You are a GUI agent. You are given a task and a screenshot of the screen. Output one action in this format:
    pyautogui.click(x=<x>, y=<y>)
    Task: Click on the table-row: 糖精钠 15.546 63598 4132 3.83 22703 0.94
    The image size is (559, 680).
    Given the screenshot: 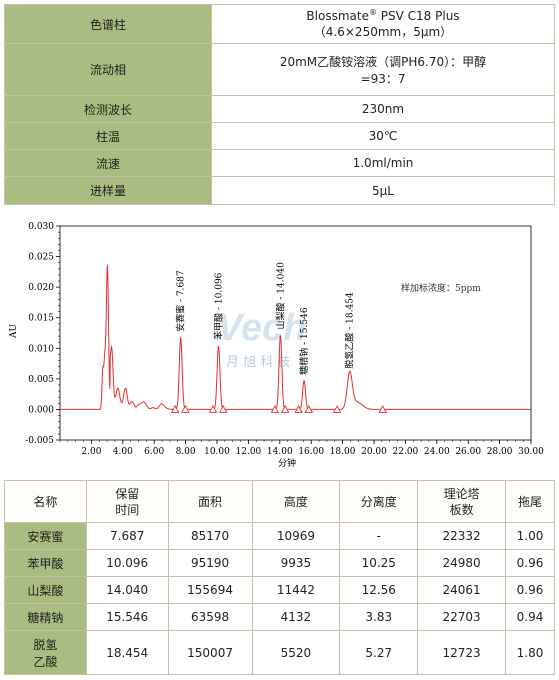 What is the action you would take?
    pyautogui.click(x=279, y=617)
    